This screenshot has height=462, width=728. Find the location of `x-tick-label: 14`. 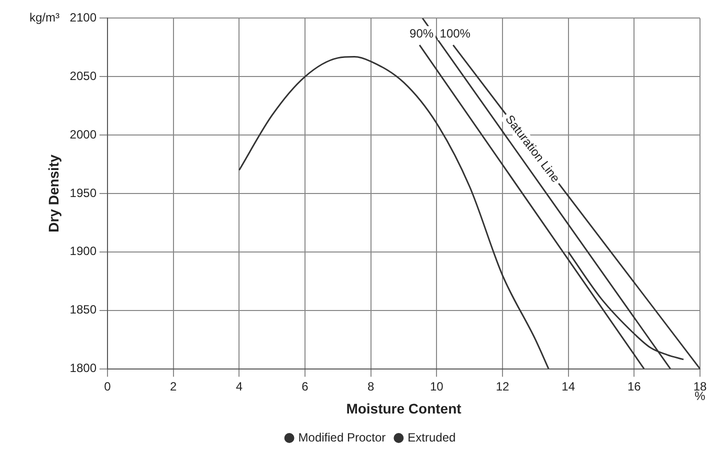

x-tick-label: 14 is located at coordinates (569, 386).